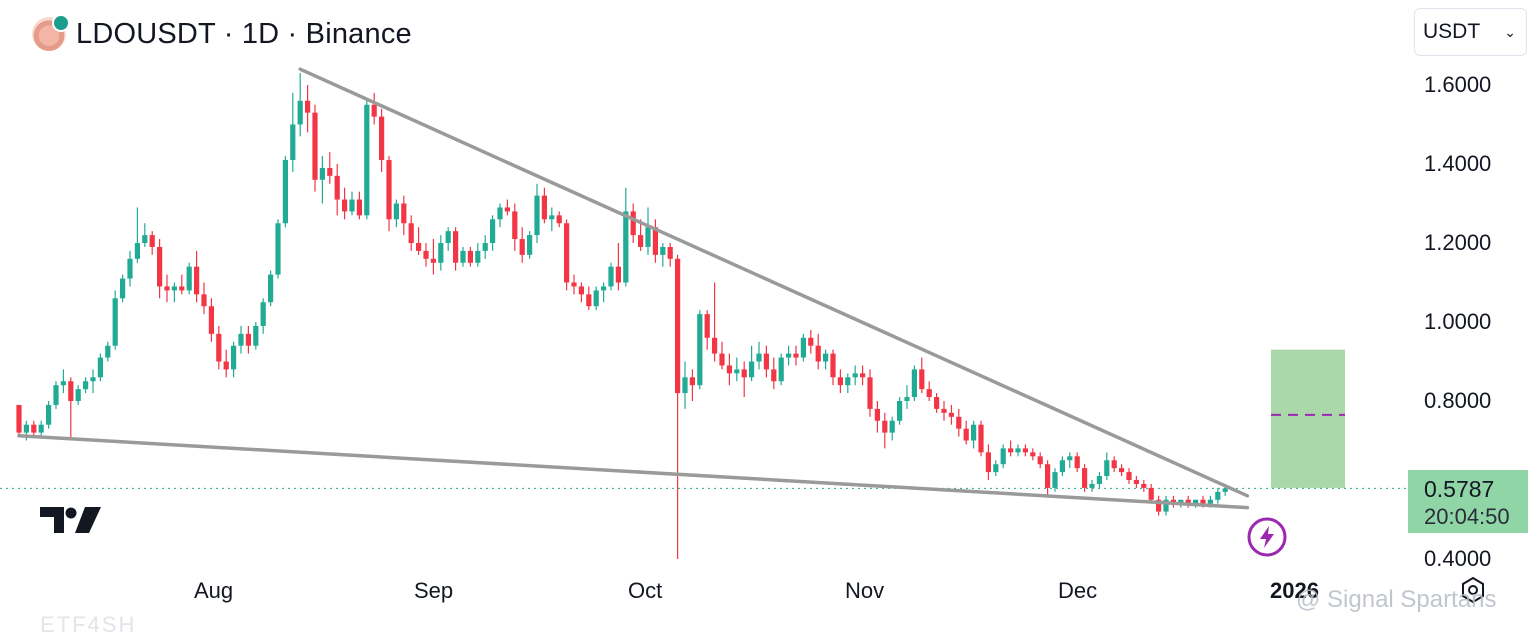  What do you see at coordinates (1267, 537) in the screenshot?
I see `lightning-icon` at bounding box center [1267, 537].